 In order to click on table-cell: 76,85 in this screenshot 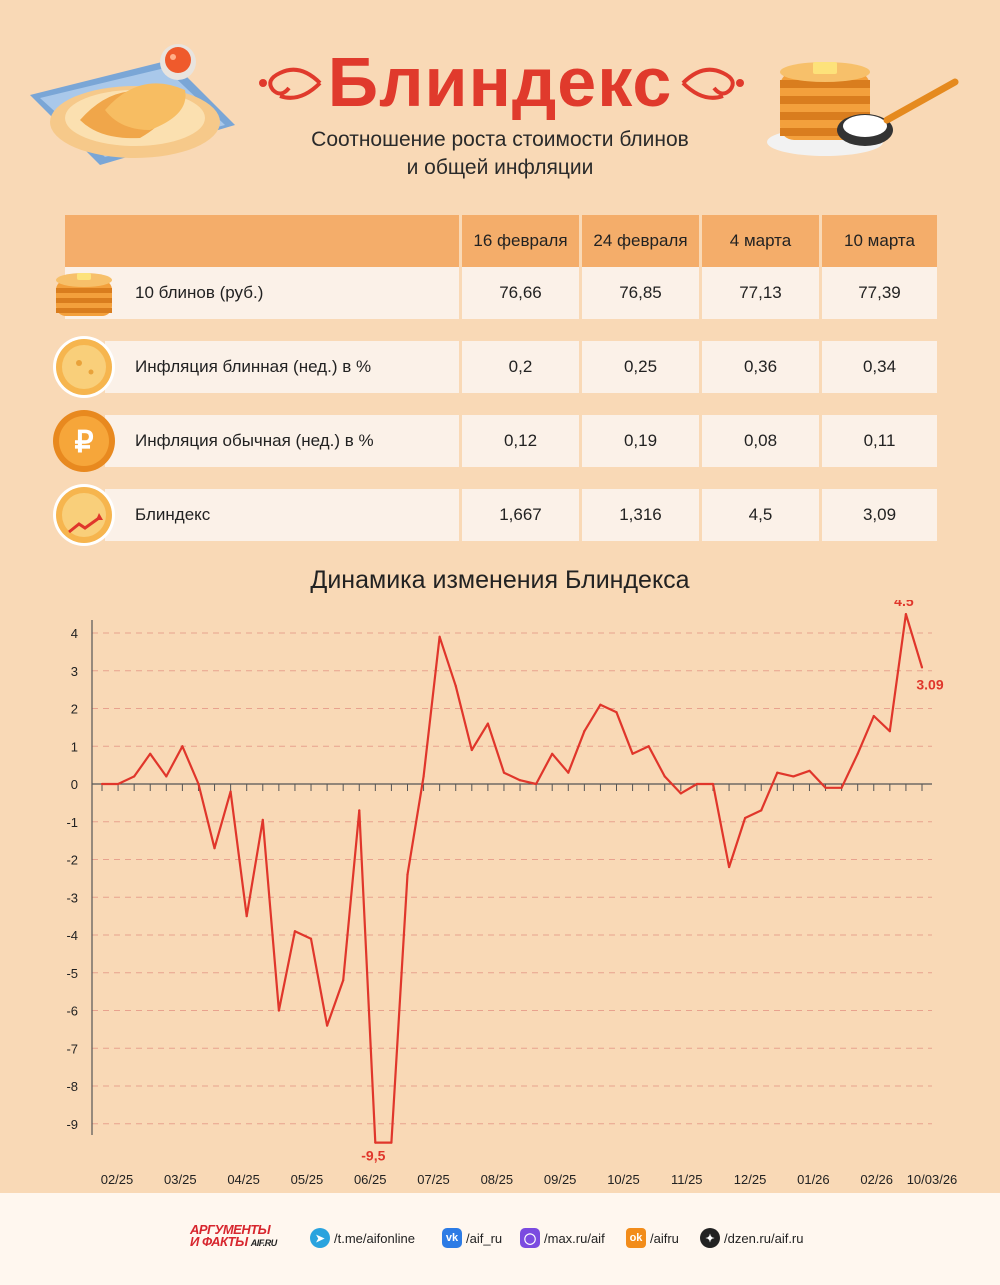, I will do `click(640, 293)`.